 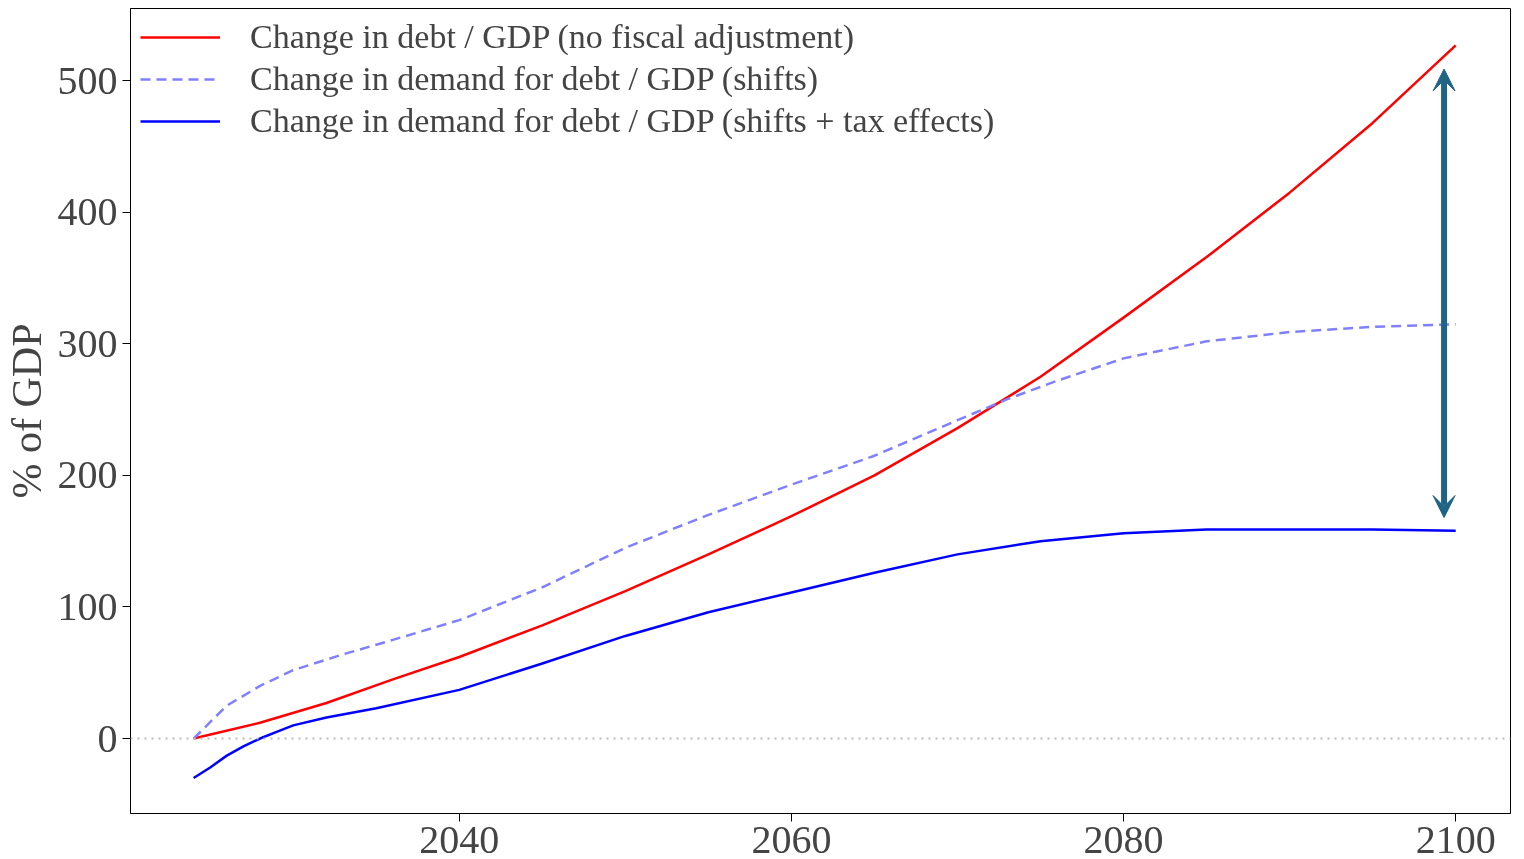 What do you see at coordinates (87, 606) in the screenshot?
I see `y-tick-label: 100` at bounding box center [87, 606].